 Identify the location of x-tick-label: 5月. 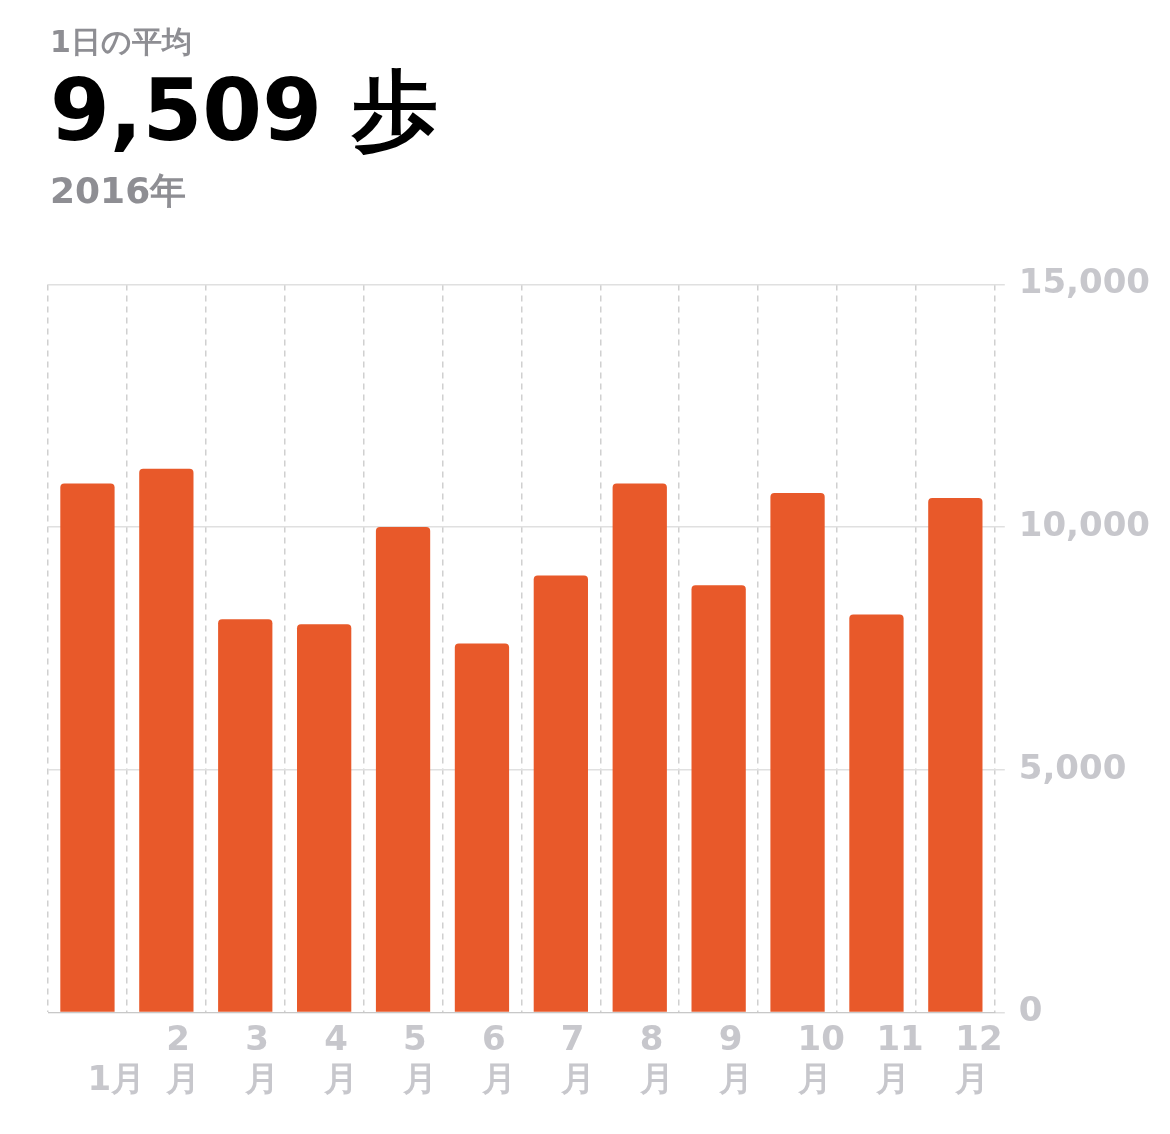
(420, 1058).